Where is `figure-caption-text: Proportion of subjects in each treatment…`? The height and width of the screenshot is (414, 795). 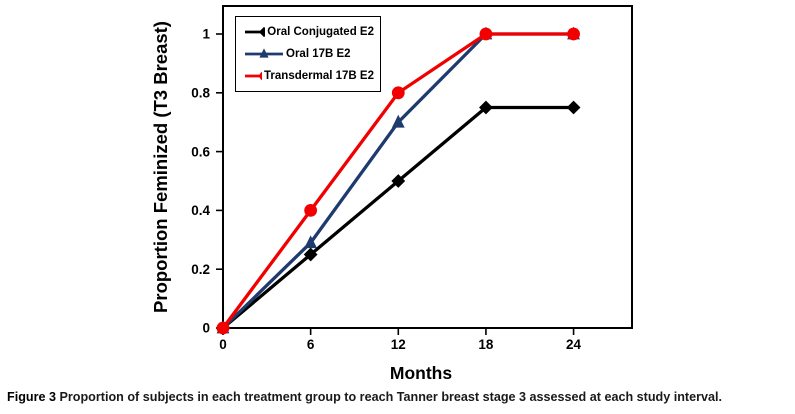
figure-caption-text: Proportion of subjects in each treatment… is located at coordinates (391, 397).